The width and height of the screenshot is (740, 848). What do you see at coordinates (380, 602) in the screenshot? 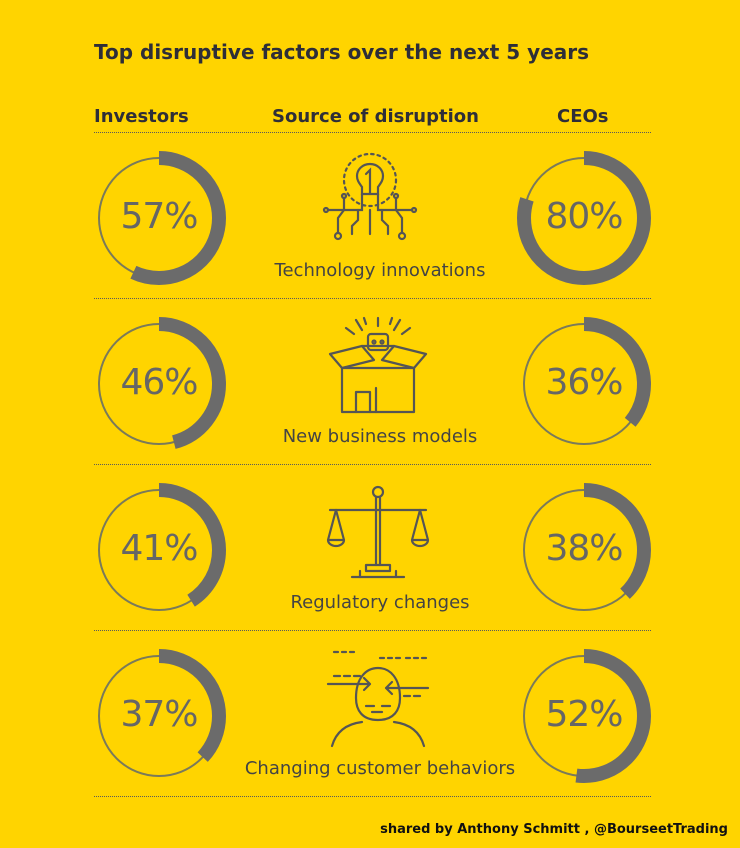
I see `category-label-3: Regulatory changes` at bounding box center [380, 602].